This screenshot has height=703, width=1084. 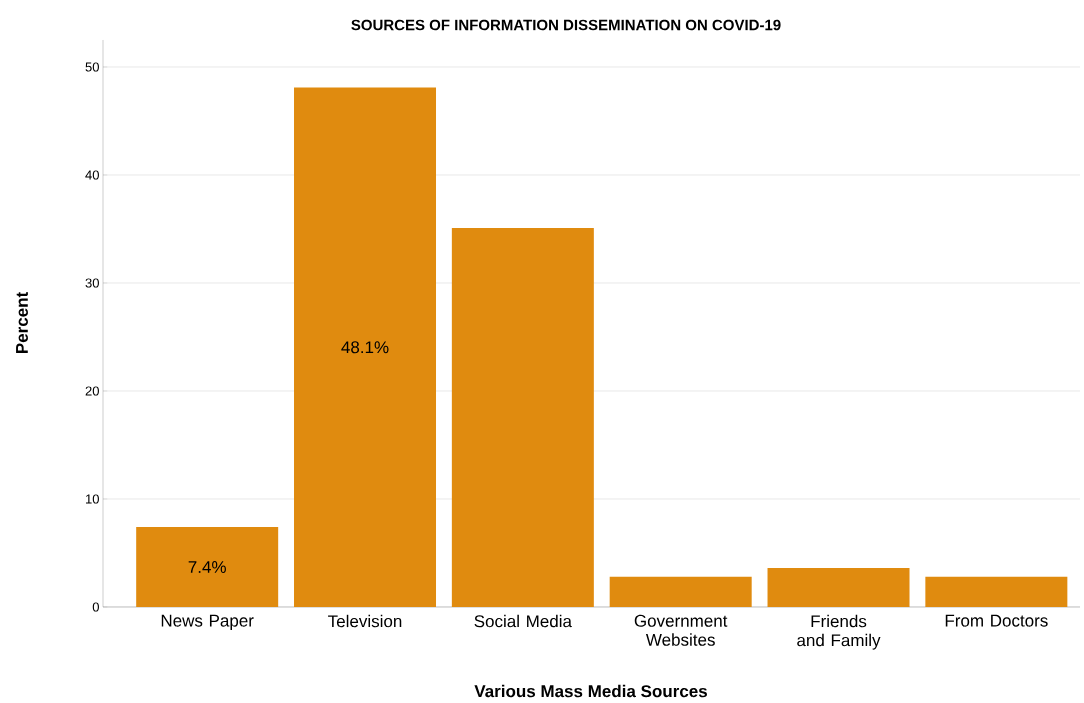 I want to click on chart-title: SOURCES OF INFORMATION DISSEMINATION ON COVID-19, so click(x=566, y=25).